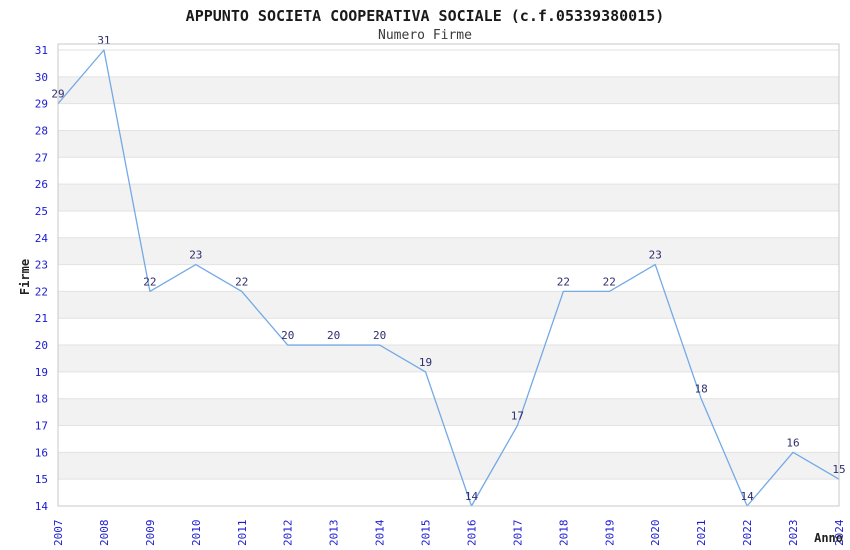 This screenshot has height=550, width=850. What do you see at coordinates (41, 318) in the screenshot?
I see `y-tick-label: 21` at bounding box center [41, 318].